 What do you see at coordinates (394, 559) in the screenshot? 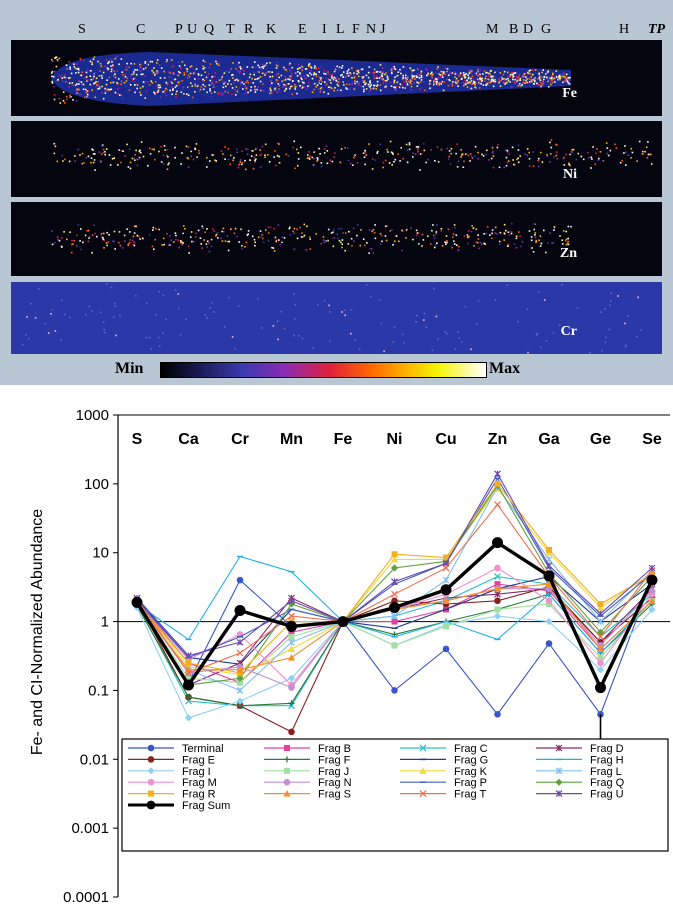
I see `point-frag-k-ni` at bounding box center [394, 559].